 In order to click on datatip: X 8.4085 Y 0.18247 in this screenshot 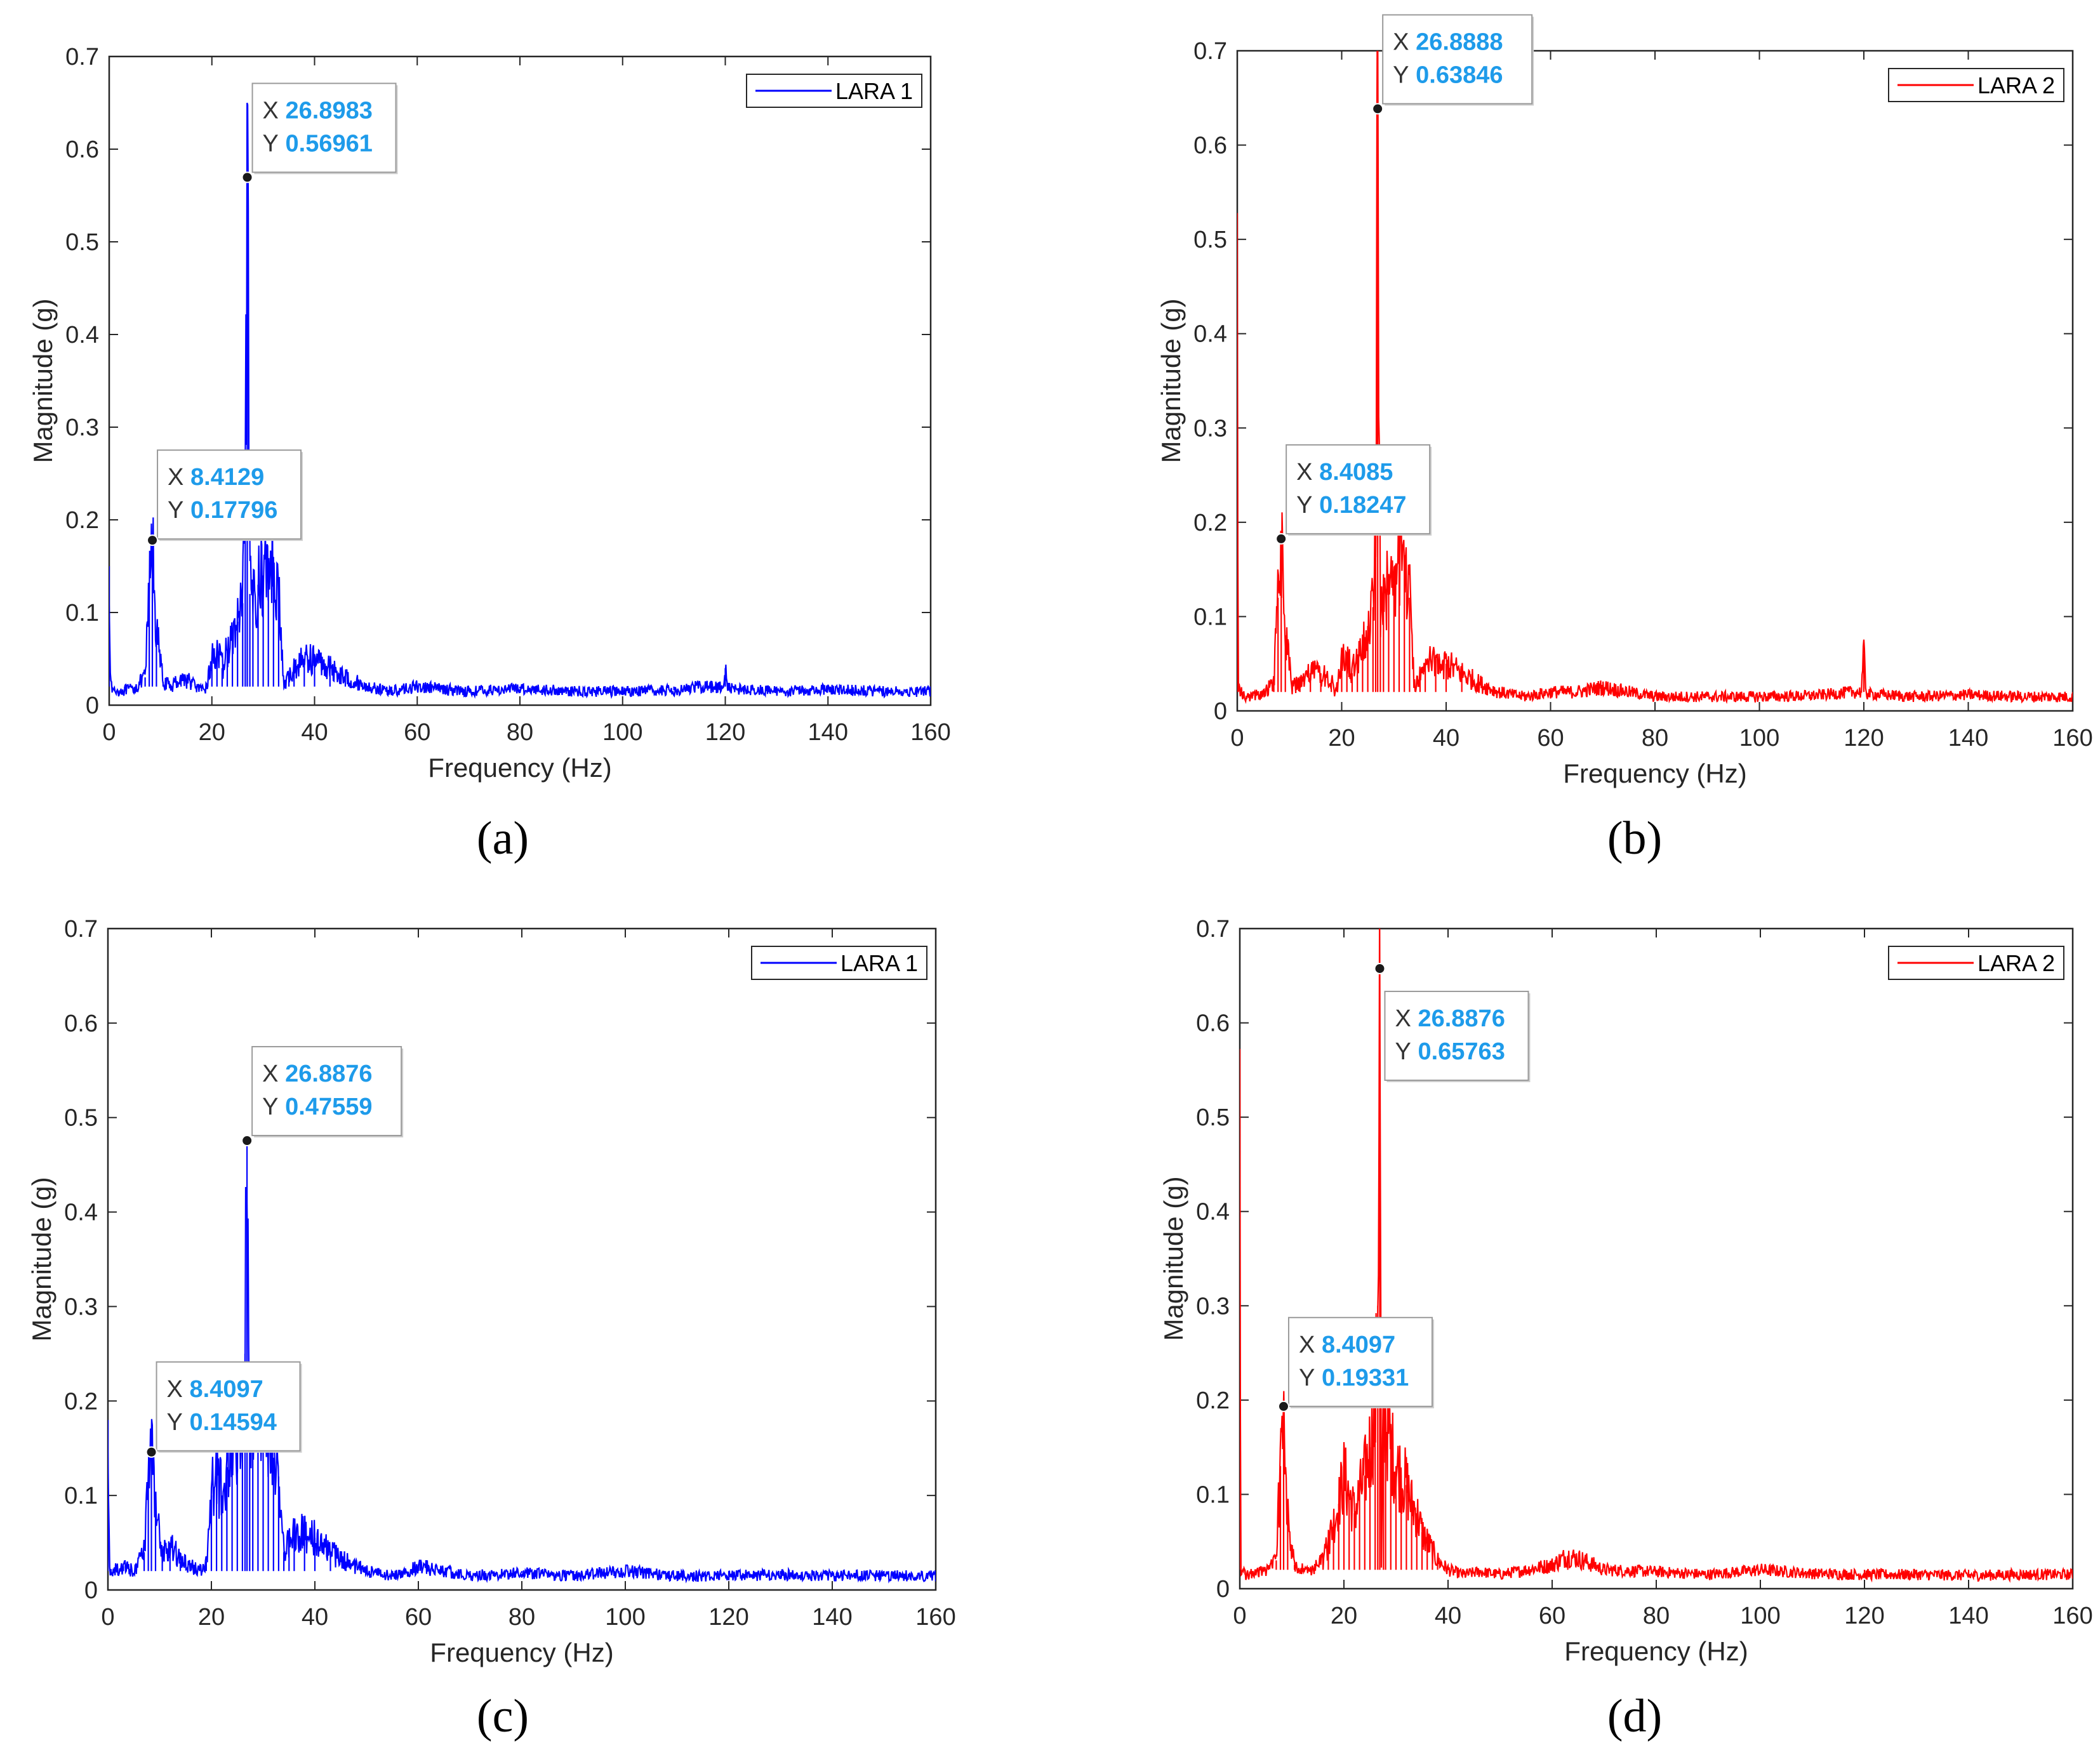, I will do `click(1354, 494)`.